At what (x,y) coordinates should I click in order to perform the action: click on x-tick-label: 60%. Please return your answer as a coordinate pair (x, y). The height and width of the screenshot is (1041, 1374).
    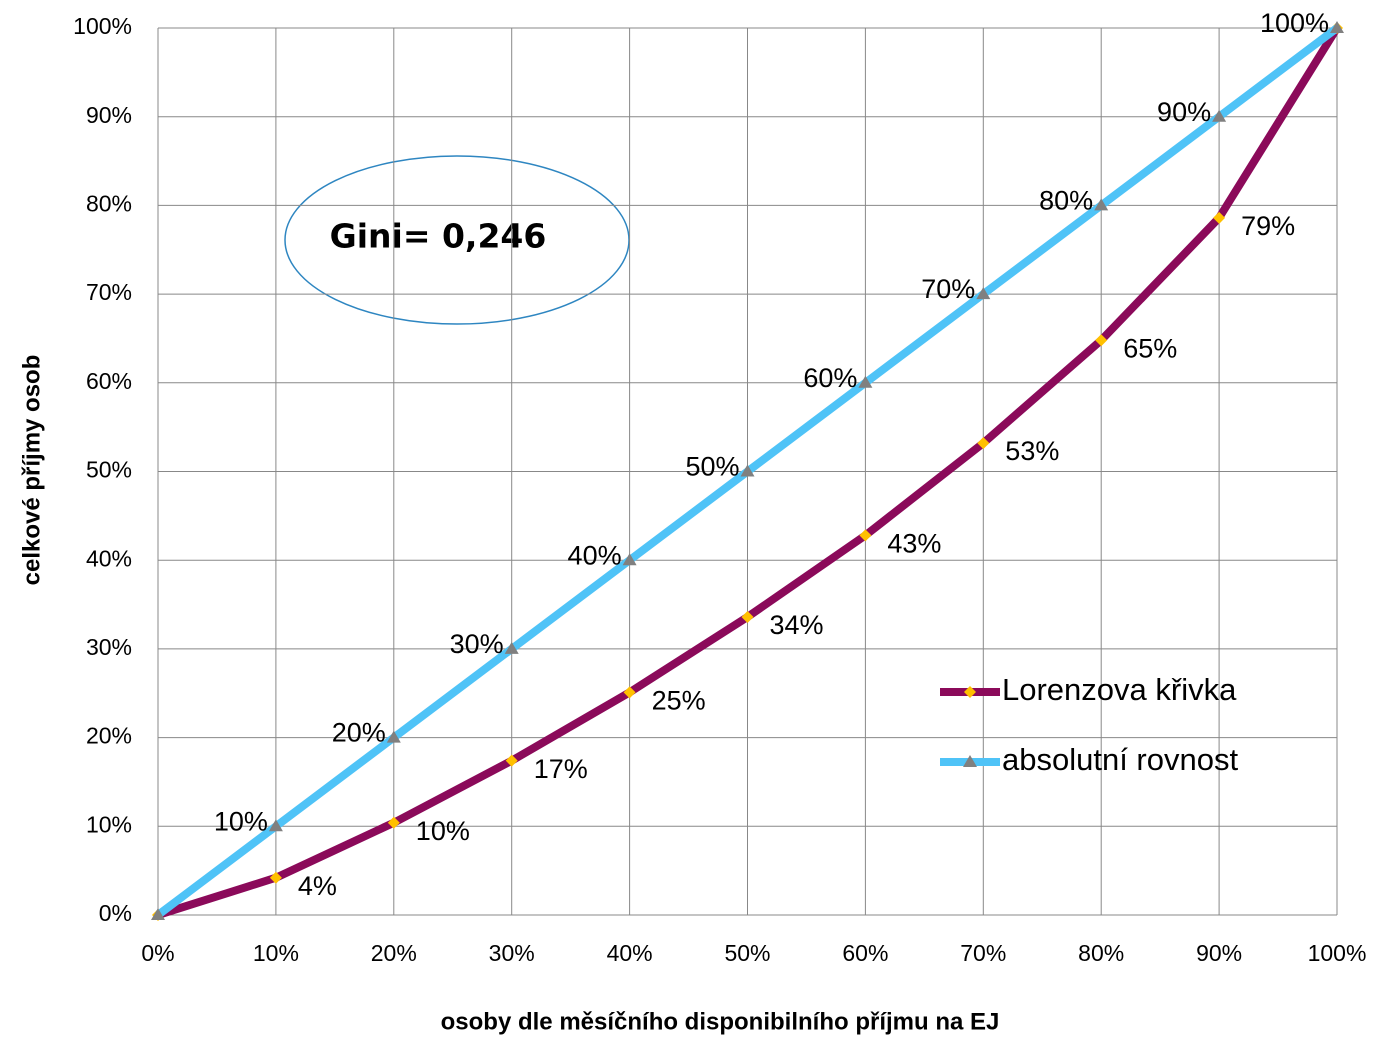
    Looking at the image, I should click on (865, 953).